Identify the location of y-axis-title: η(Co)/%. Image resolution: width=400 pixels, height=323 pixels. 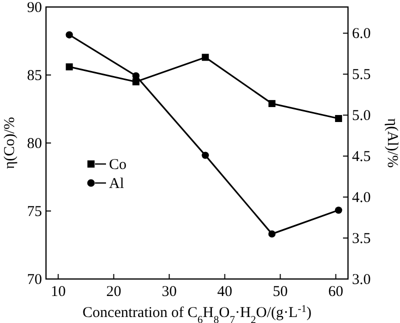
(10, 143).